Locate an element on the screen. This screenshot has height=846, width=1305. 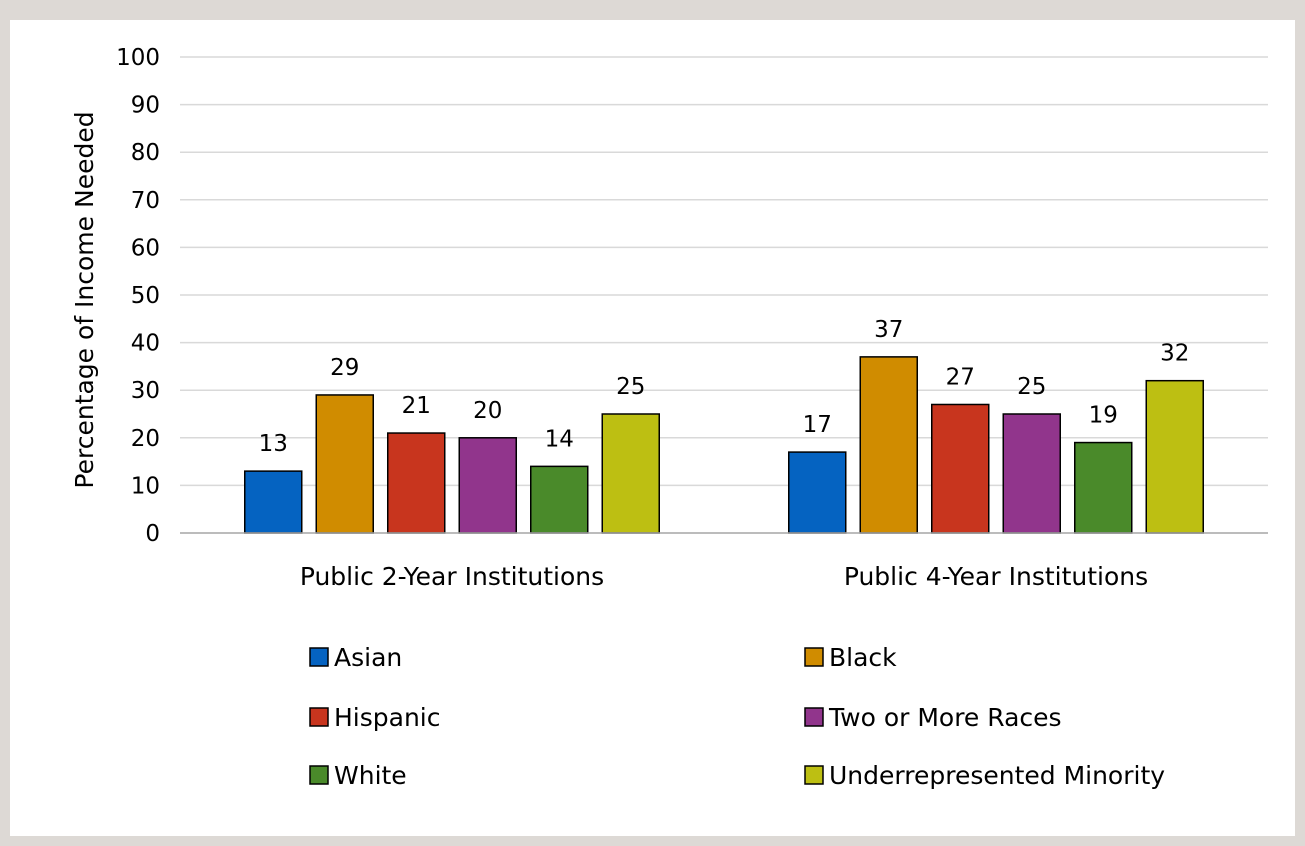
y-tick-label: 20 is located at coordinates (145, 439).